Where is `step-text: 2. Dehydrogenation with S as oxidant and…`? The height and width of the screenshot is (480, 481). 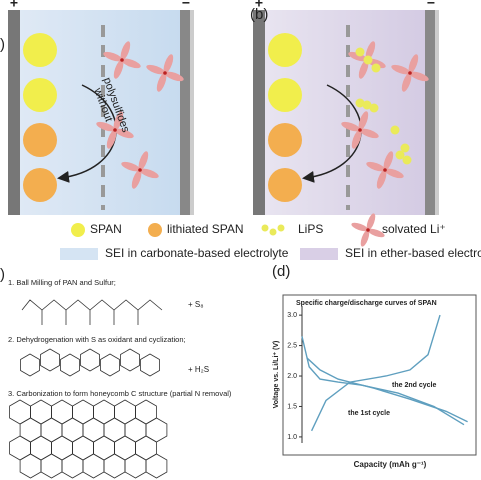
step-text: 2. Dehydrogenation with S as oxidant and… is located at coordinates (97, 339).